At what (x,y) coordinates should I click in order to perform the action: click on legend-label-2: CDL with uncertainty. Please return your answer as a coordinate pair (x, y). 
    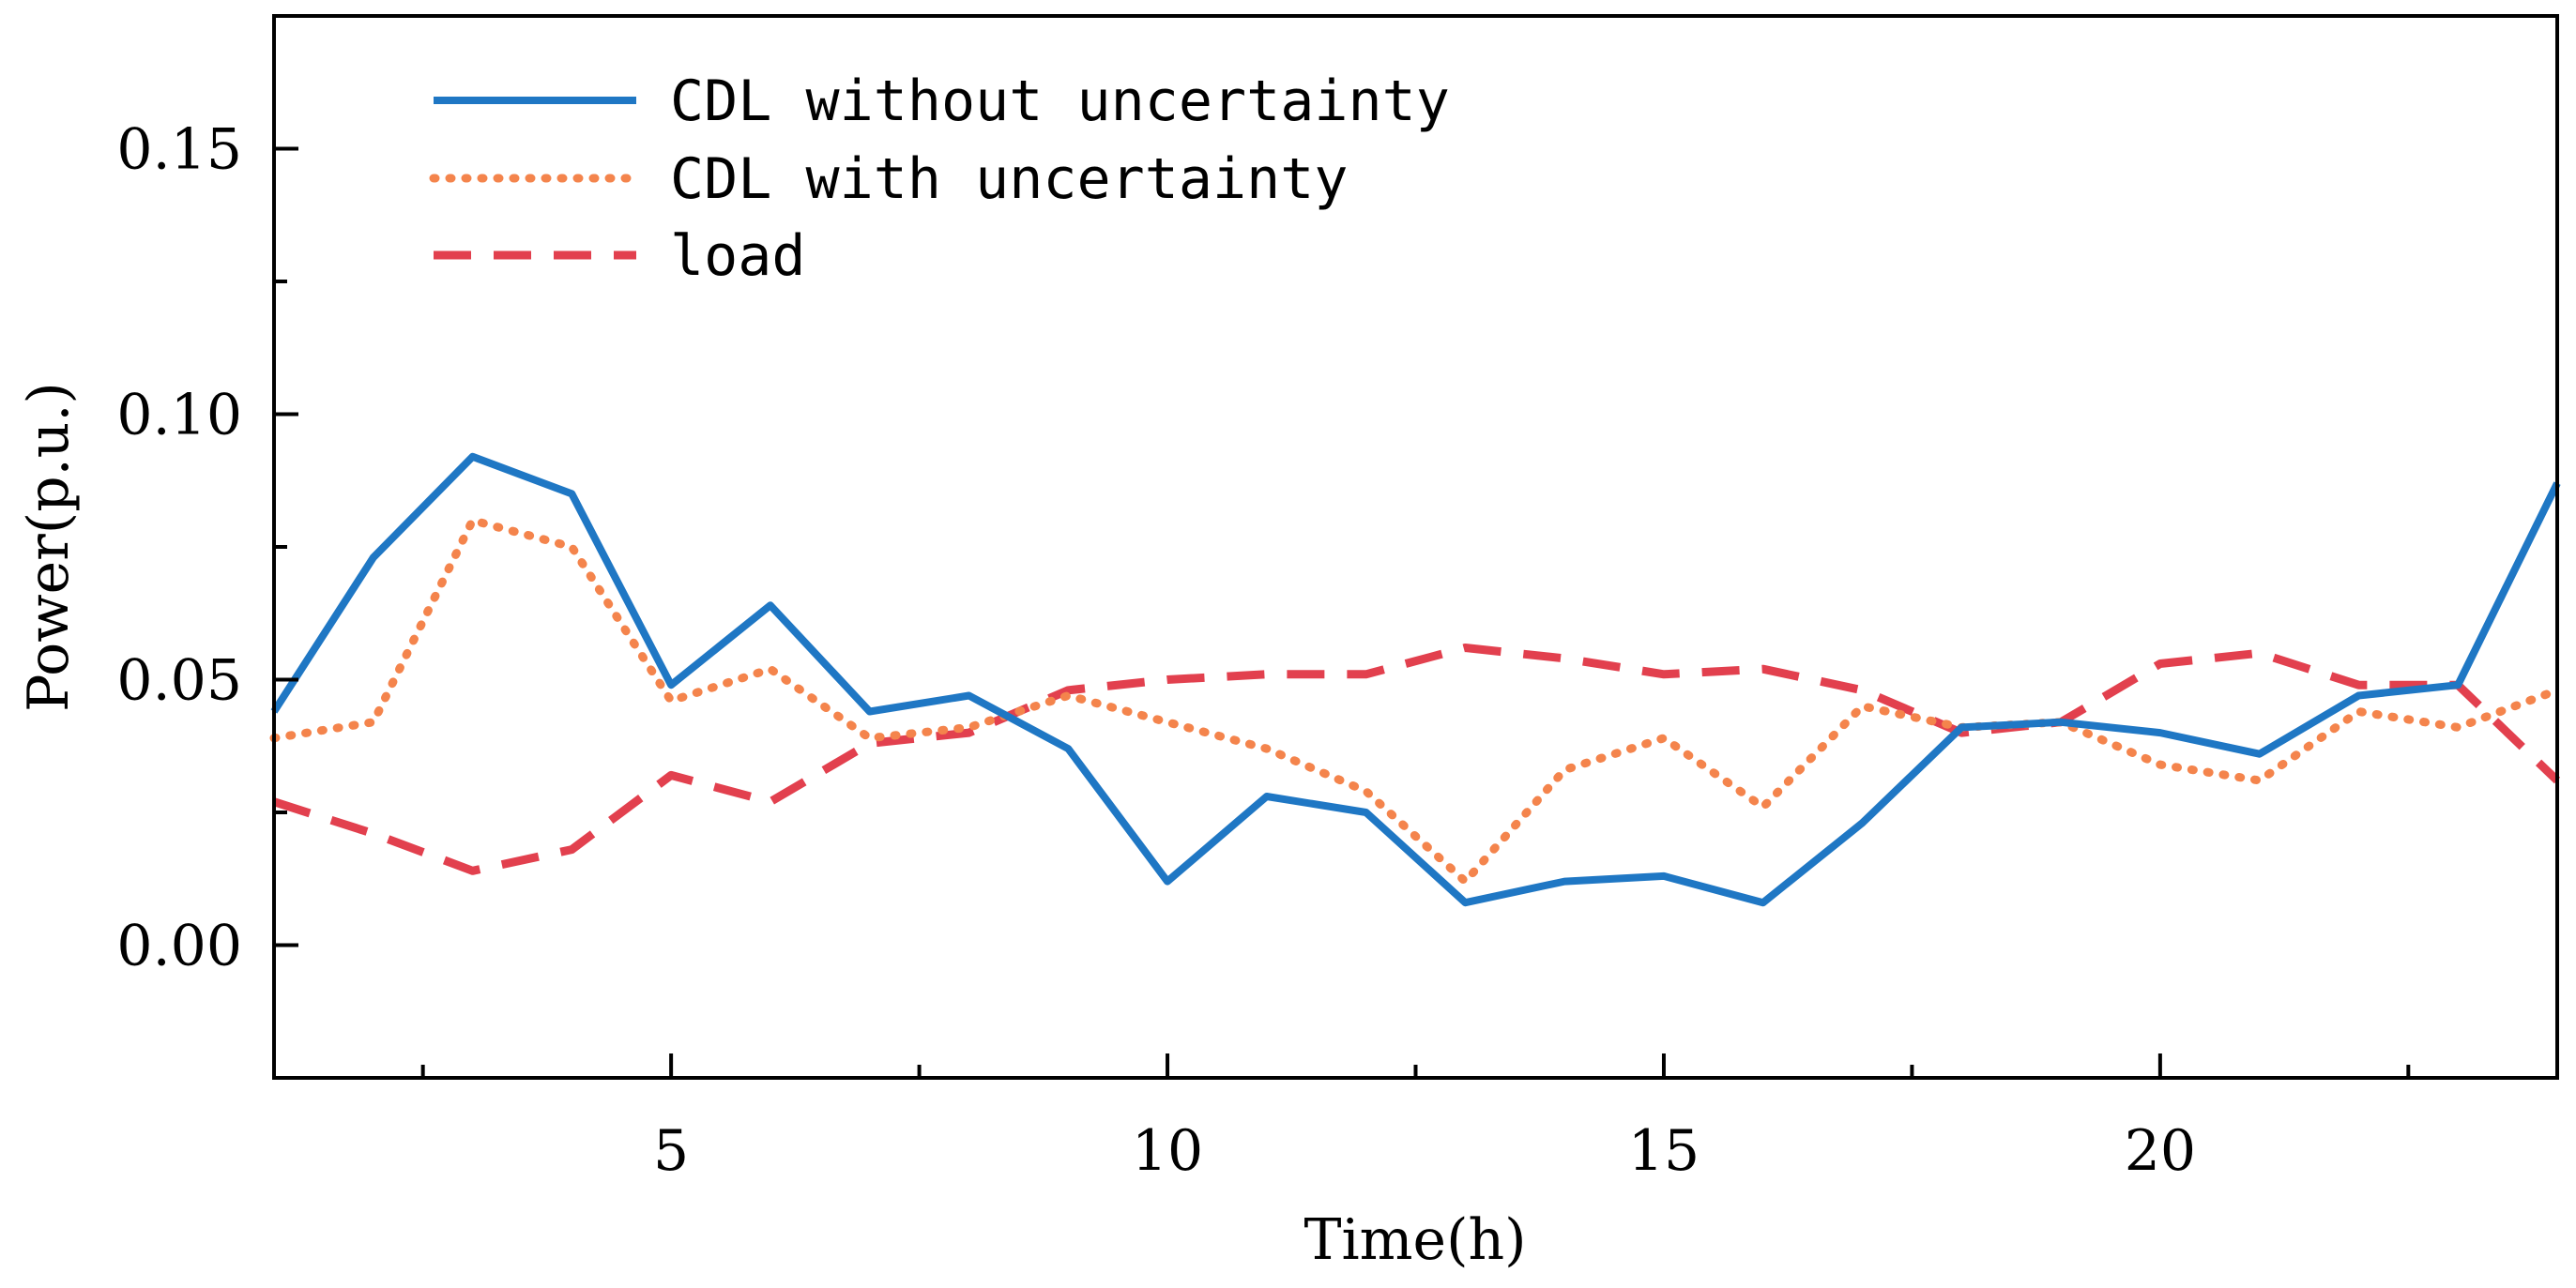
    Looking at the image, I should click on (1009, 179).